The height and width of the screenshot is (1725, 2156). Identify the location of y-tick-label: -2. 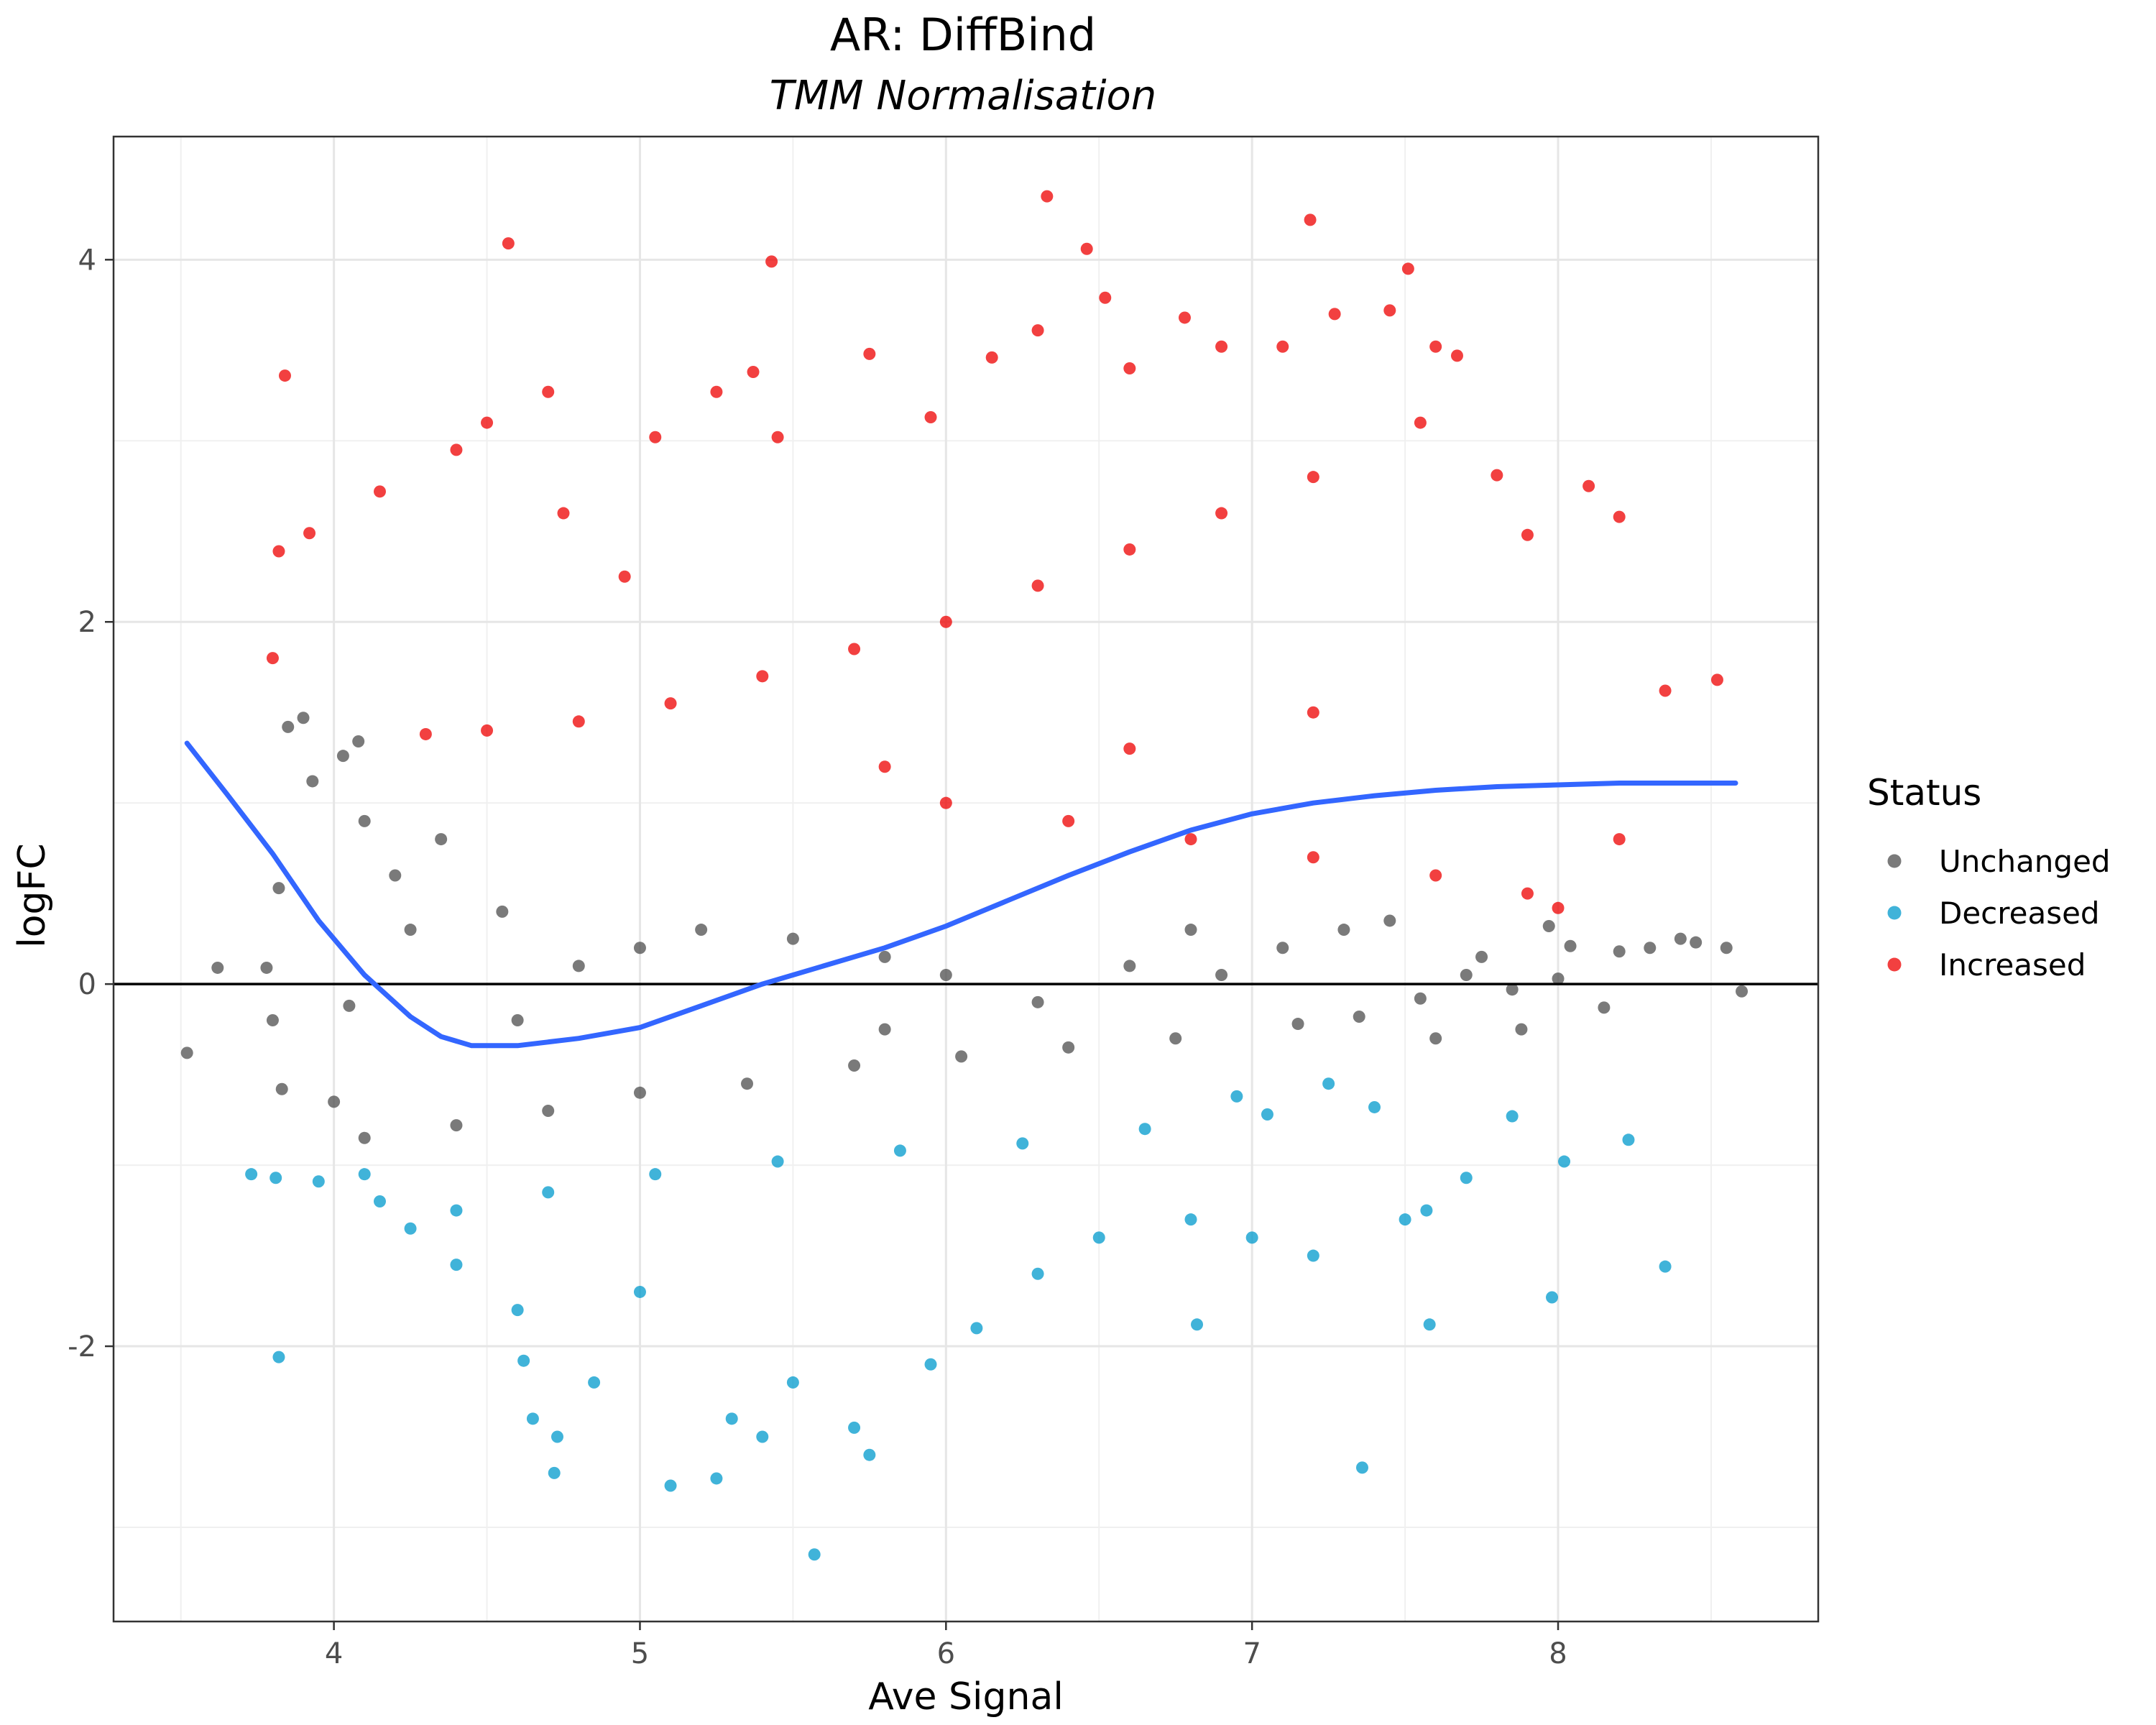
(82, 1346).